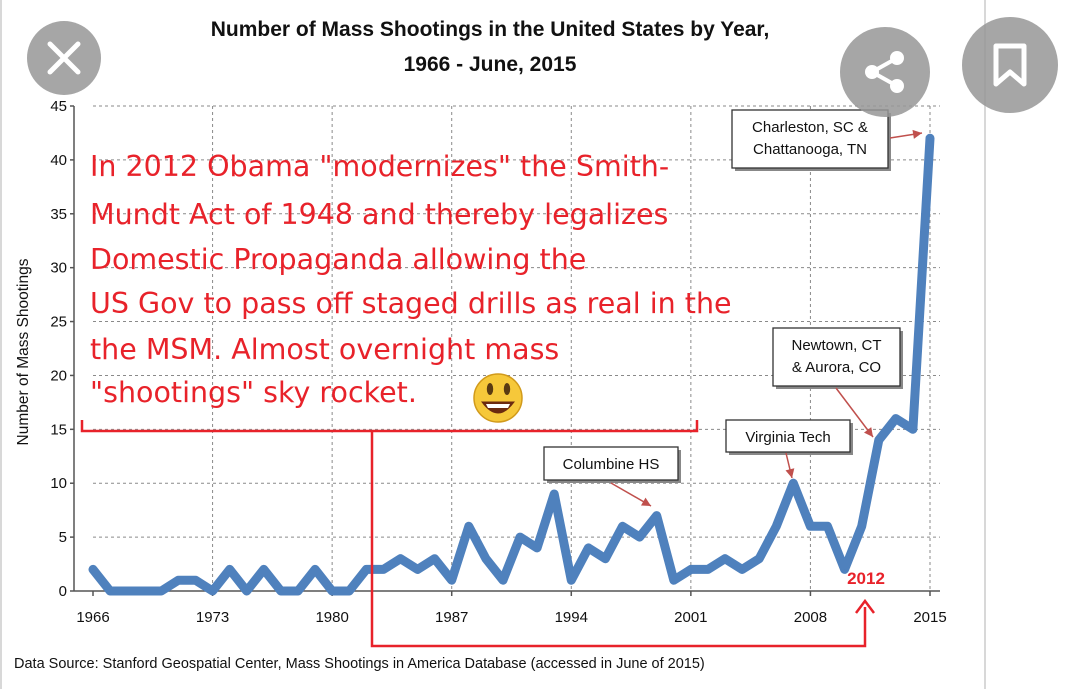 The image size is (1080, 689). What do you see at coordinates (490, 64) in the screenshot?
I see `chart-title-line2: 1966 - June, 2015` at bounding box center [490, 64].